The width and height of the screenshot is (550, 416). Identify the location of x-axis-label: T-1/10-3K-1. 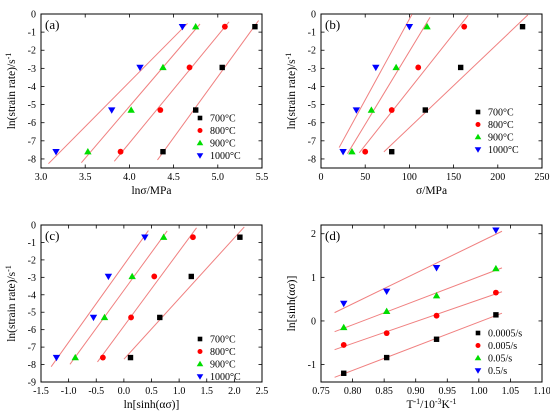
(431, 404).